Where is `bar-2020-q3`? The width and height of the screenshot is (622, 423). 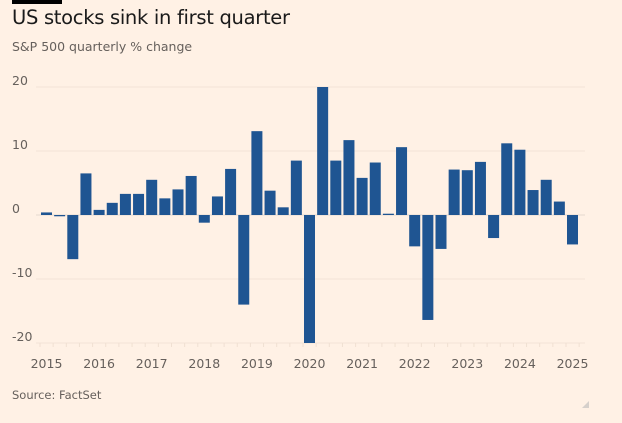 bar-2020-q3 is located at coordinates (336, 187).